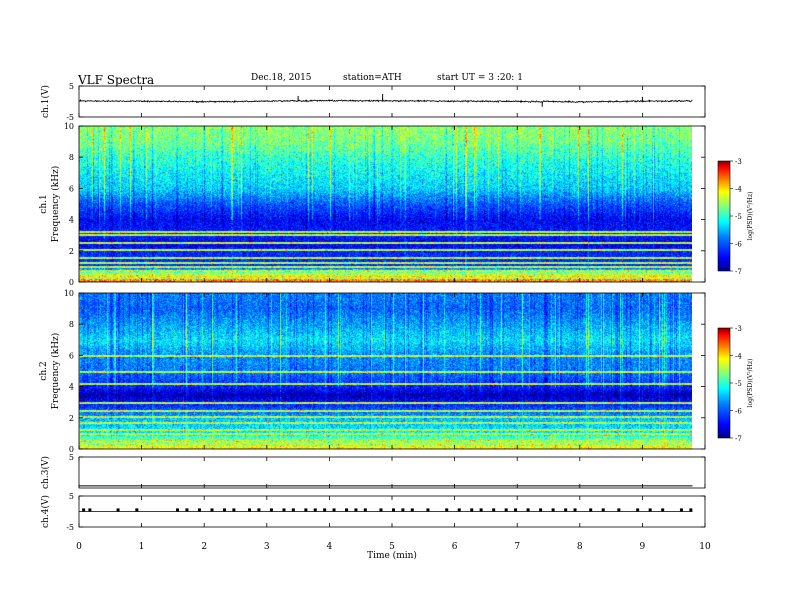 The width and height of the screenshot is (792, 612). I want to click on ch1-spectrogram-ytick-label-5: 0, so click(71, 282).